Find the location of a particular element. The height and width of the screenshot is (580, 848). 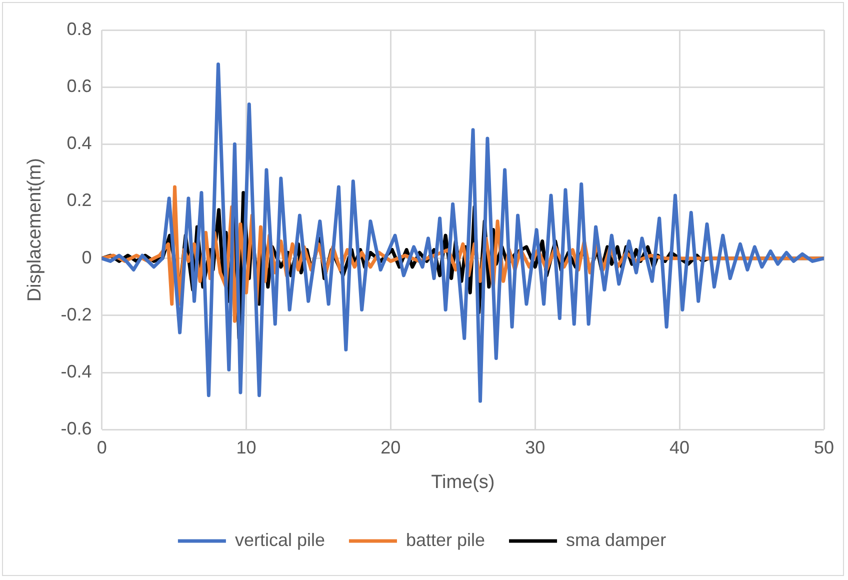

x-tick-label: 0 is located at coordinates (101, 447).